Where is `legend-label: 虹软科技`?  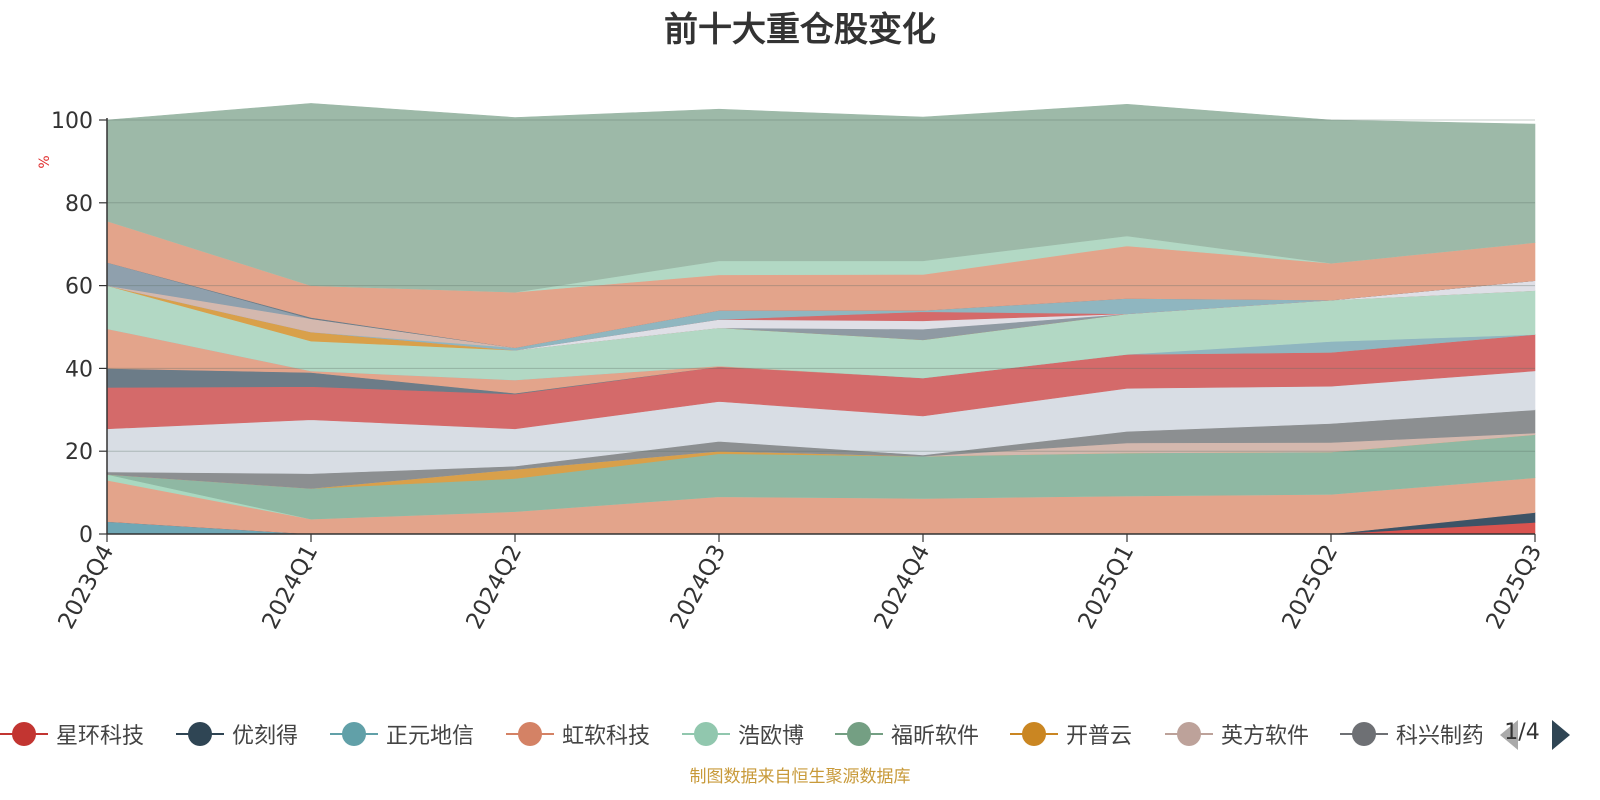
legend-label: 虹软科技 is located at coordinates (606, 736).